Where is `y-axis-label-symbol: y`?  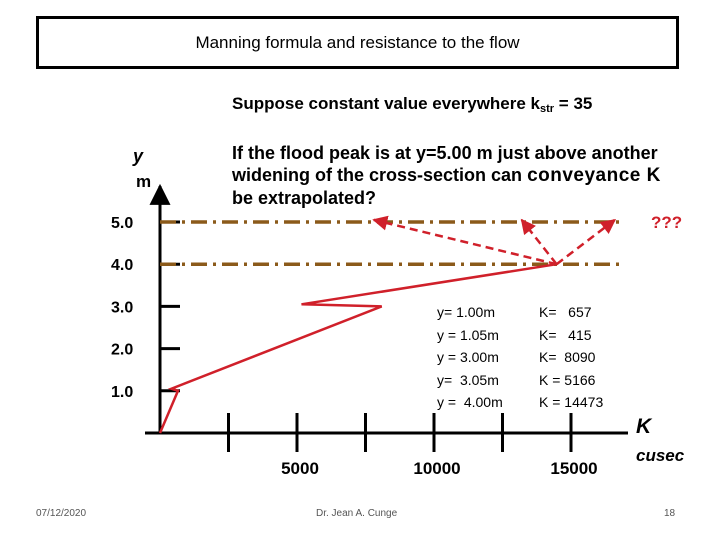 y-axis-label-symbol: y is located at coordinates (138, 156).